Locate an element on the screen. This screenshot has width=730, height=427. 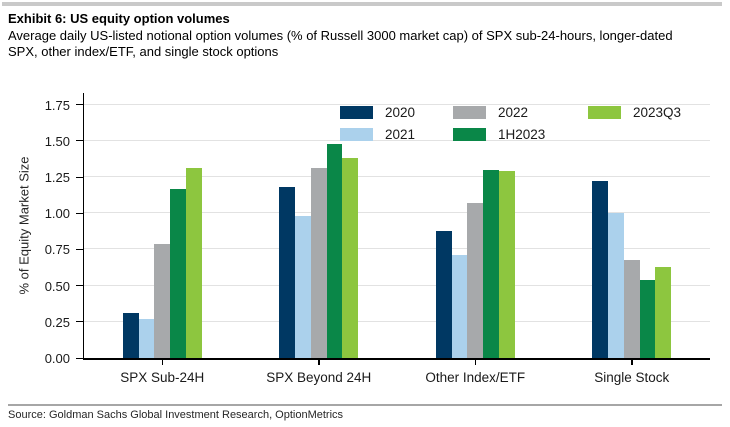
legend-swatch-2020 is located at coordinates (356, 112).